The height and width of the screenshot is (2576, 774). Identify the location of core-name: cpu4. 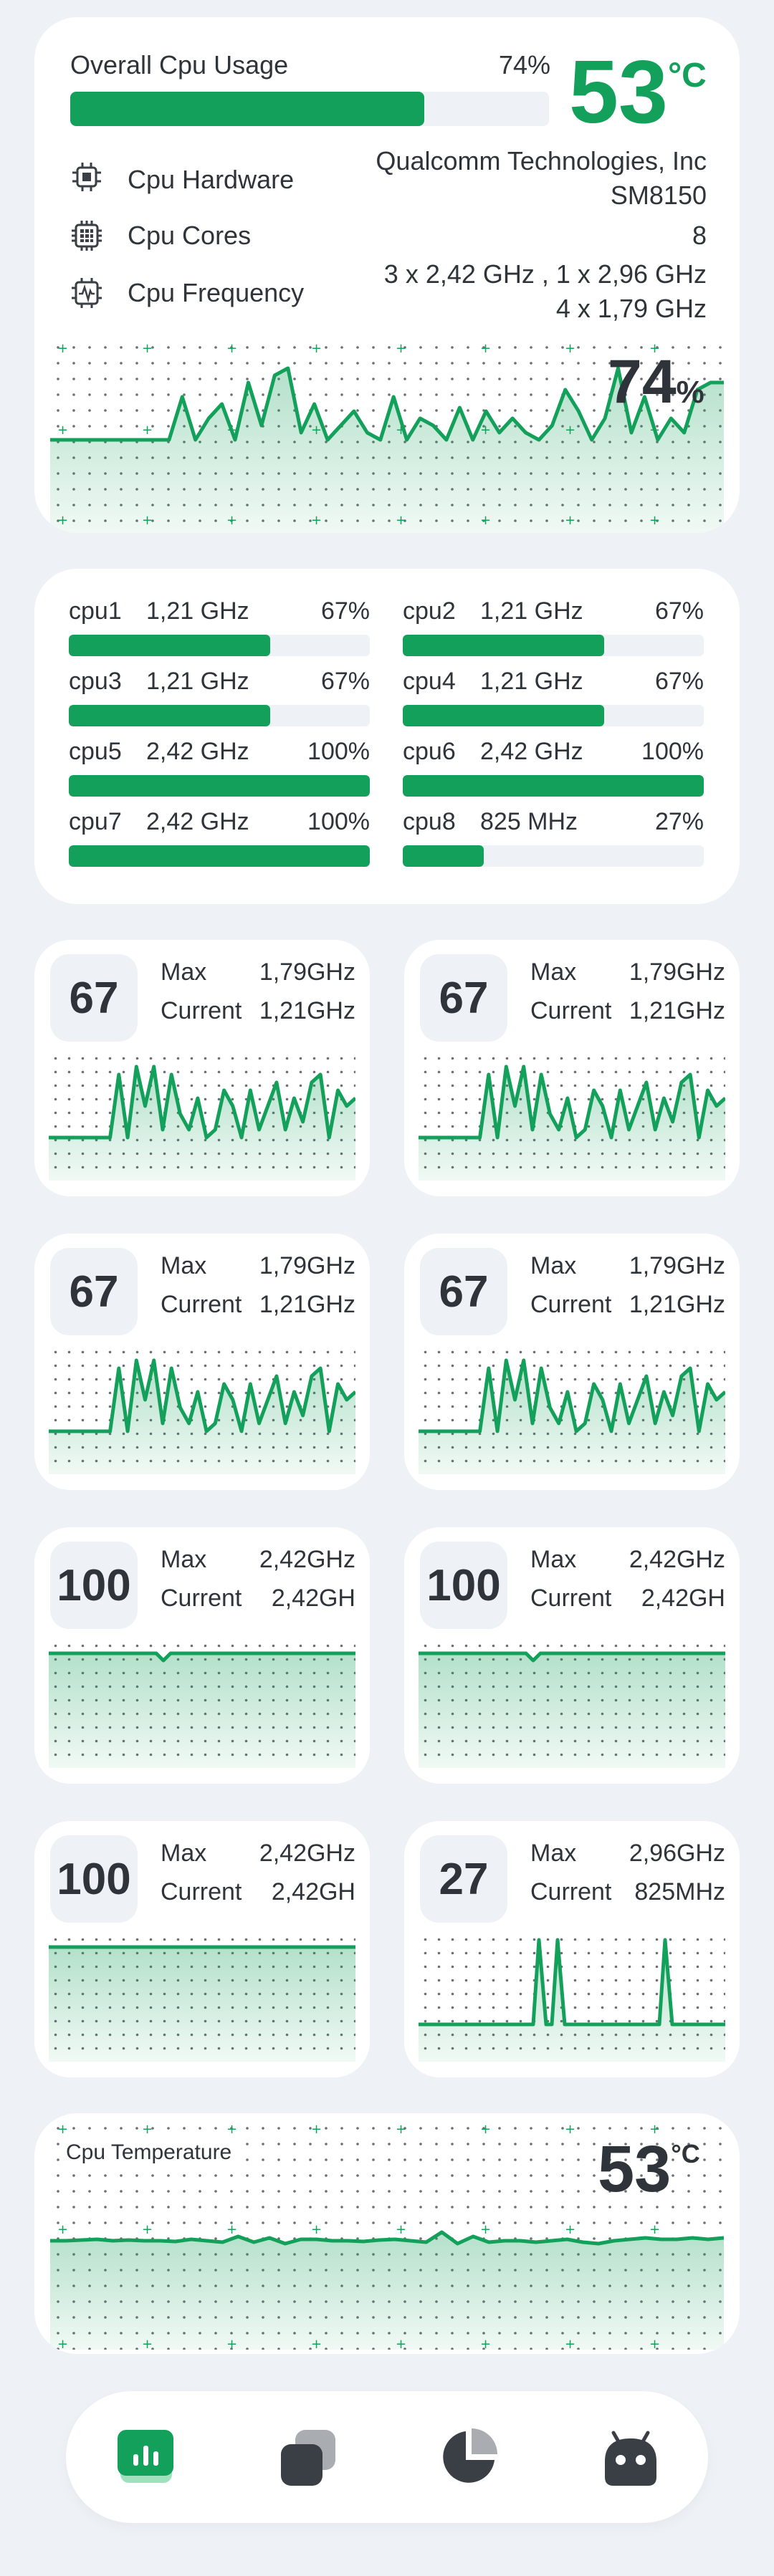
(430, 682).